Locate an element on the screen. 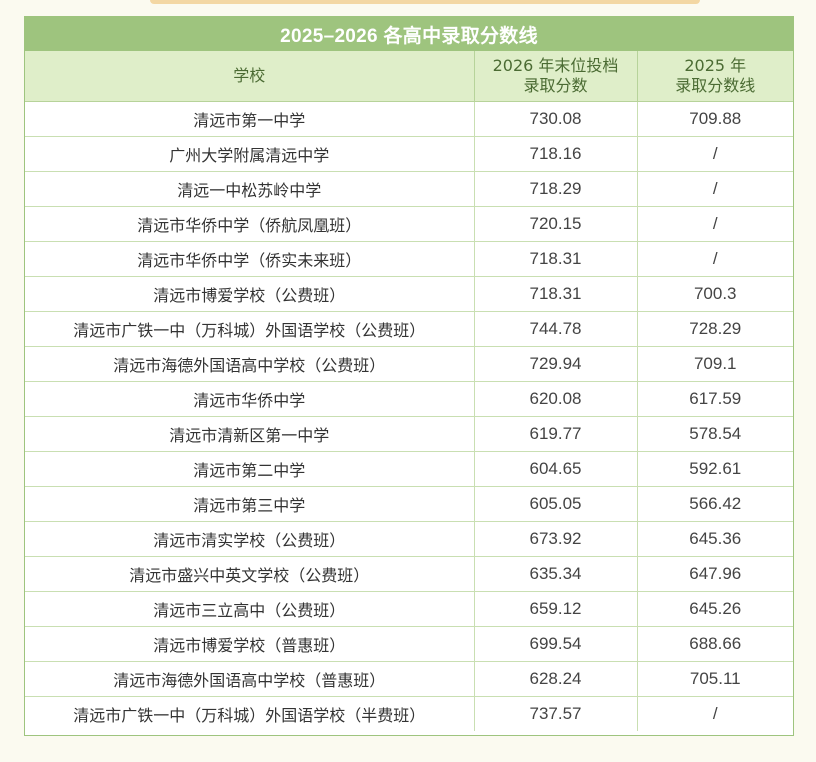 Image resolution: width=816 pixels, height=762 pixels. score-2025-cell: 592.61 is located at coordinates (715, 469).